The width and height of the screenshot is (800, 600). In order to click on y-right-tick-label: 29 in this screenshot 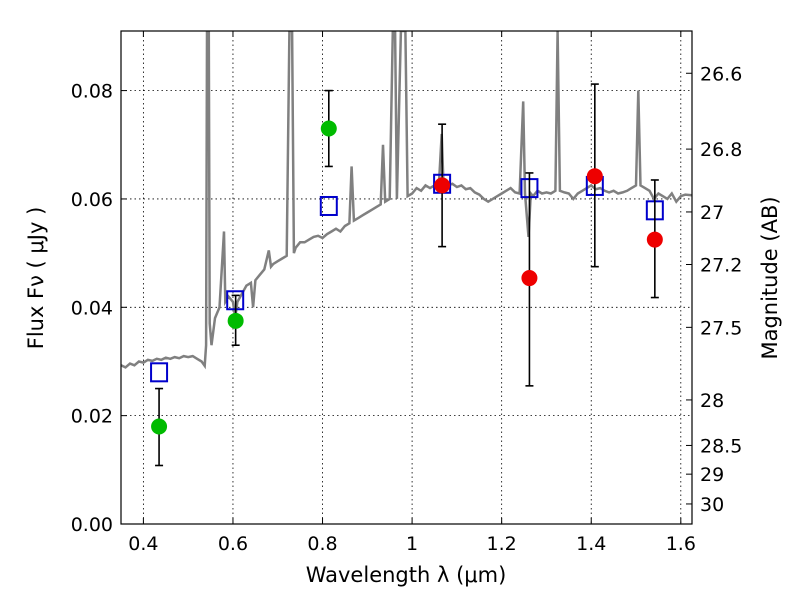, I will do `click(712, 475)`.